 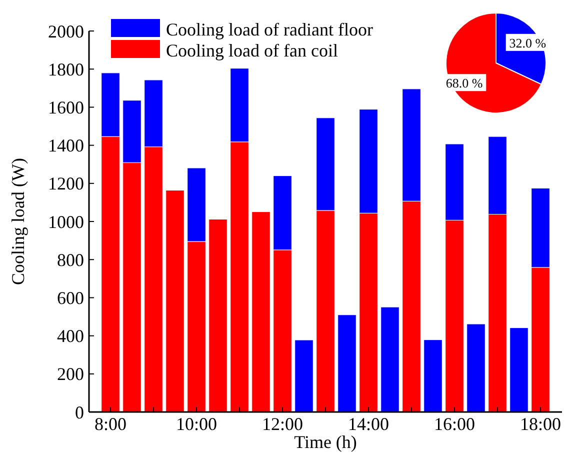 What do you see at coordinates (70, 374) in the screenshot?
I see `y-tick-label: 200` at bounding box center [70, 374].